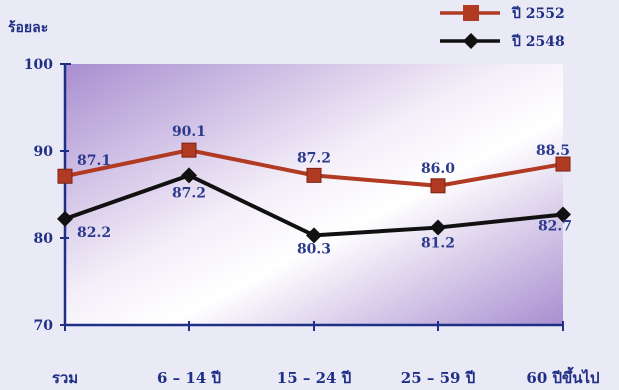 Image resolution: width=619 pixels, height=390 pixels. Describe the element at coordinates (438, 378) in the screenshot. I see `x-tick-label: 25 – 59 ปี` at that location.